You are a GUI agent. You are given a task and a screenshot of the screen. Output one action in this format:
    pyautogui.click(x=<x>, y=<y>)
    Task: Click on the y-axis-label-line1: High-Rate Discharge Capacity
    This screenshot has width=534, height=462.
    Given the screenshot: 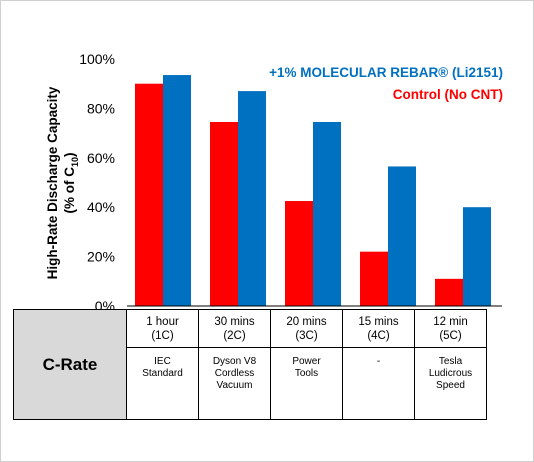 What is the action you would take?
    pyautogui.click(x=52, y=182)
    